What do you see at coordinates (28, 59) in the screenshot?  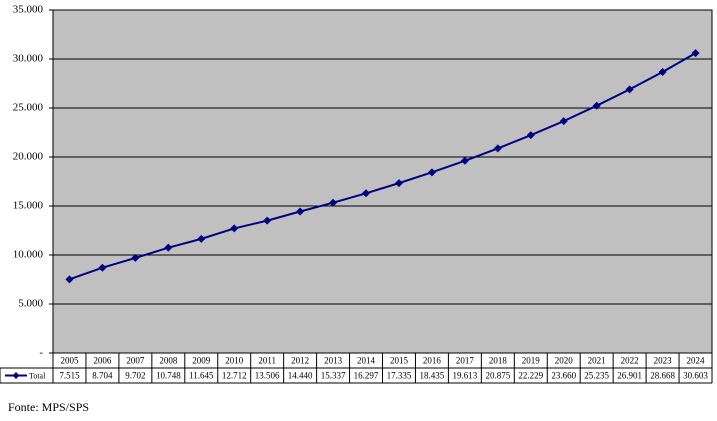 I see `y-tick-label: 30.000` at bounding box center [28, 59].